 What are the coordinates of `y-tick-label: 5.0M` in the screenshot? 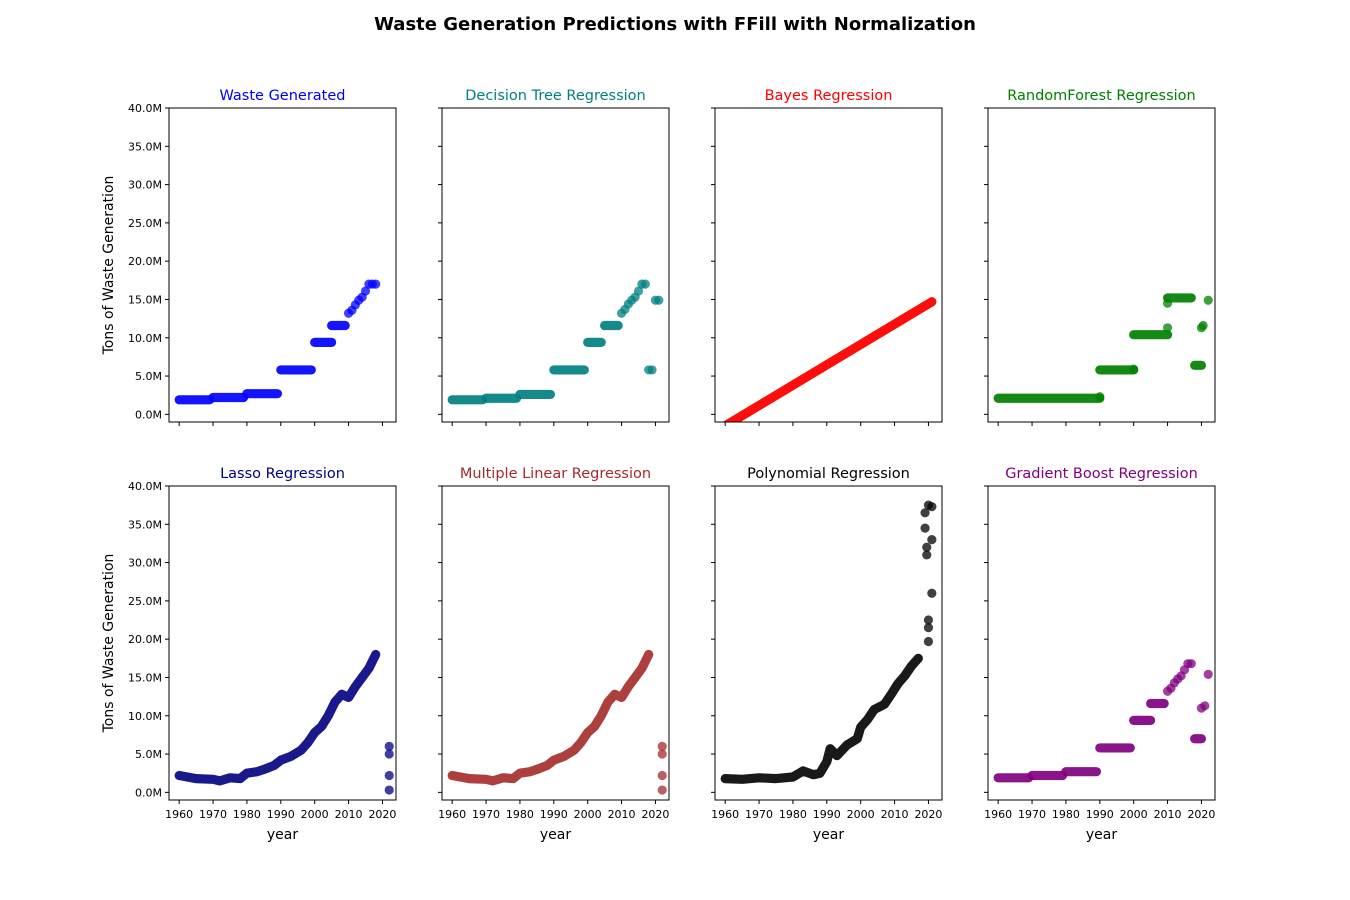 It's located at (148, 376).